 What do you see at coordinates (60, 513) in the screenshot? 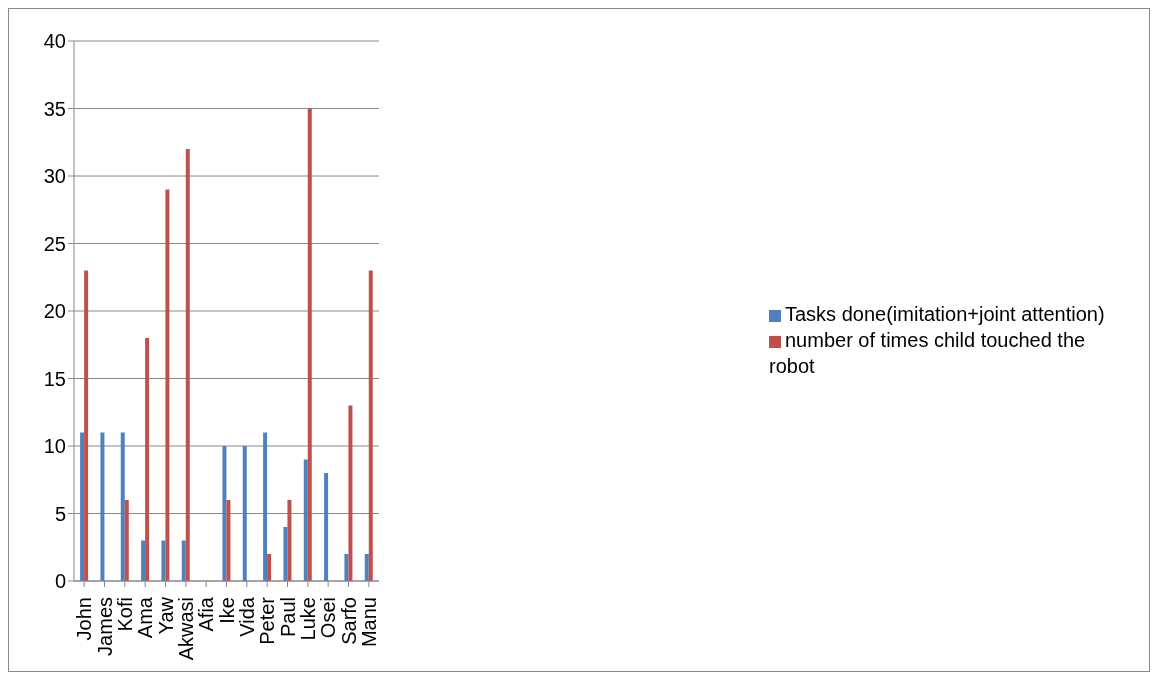
I see `y-tick-label: 5` at bounding box center [60, 513].